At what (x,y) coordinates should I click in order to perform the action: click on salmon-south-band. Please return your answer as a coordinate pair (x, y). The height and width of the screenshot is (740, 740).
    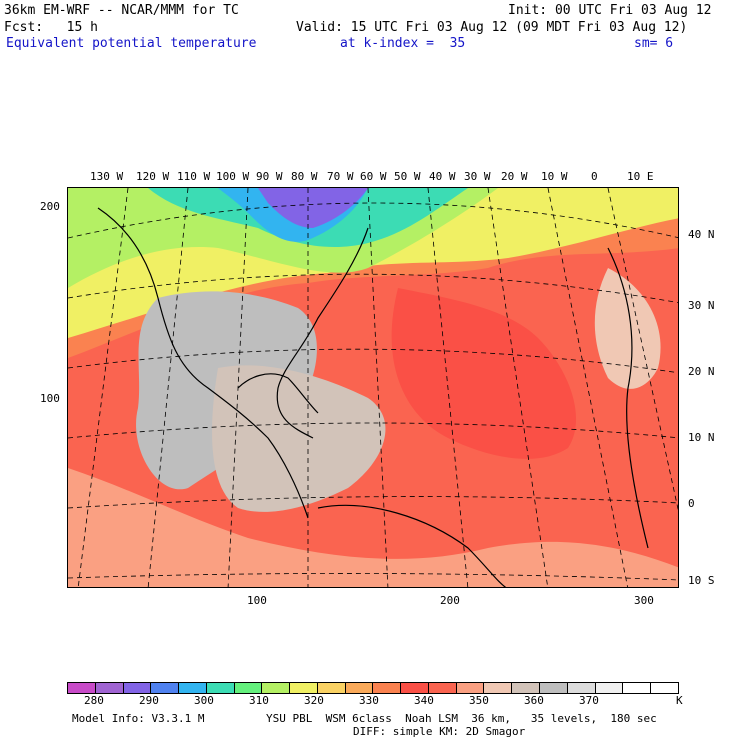
    Looking at the image, I should click on (373, 527).